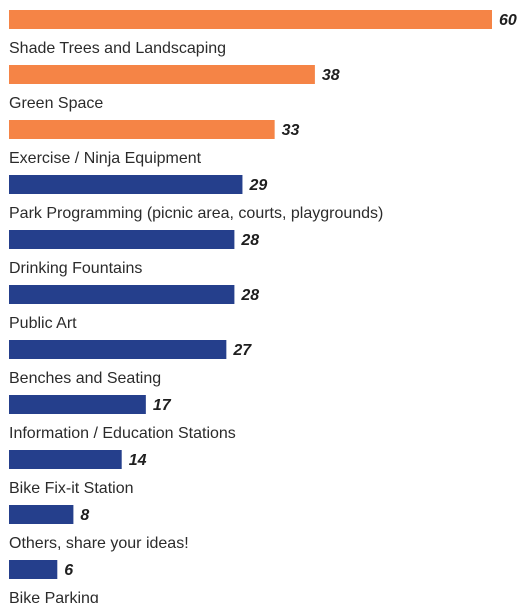  Describe the element at coordinates (54, 581) in the screenshot. I see `bar-row: 6 Bike Parking` at that location.